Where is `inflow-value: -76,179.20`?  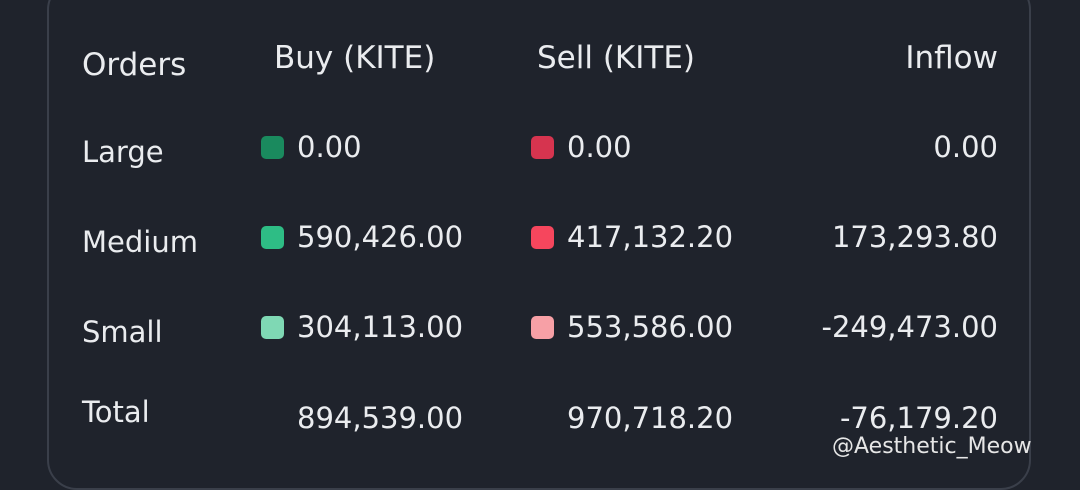 inflow-value: -76,179.20 is located at coordinates (918, 418).